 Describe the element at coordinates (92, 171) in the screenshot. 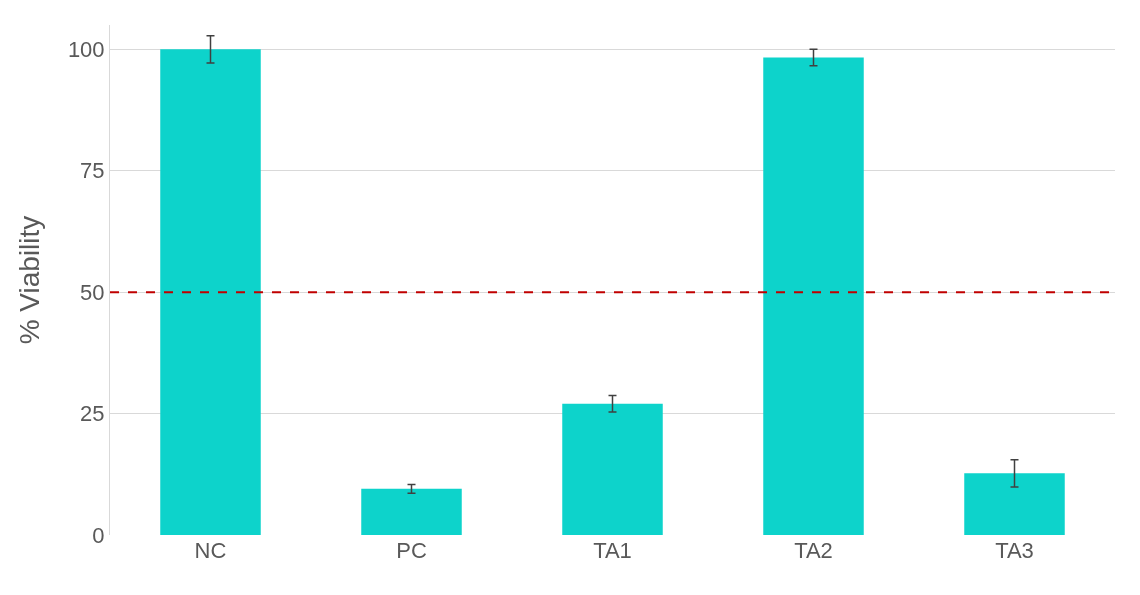

I see `y-tick-label: 75` at that location.